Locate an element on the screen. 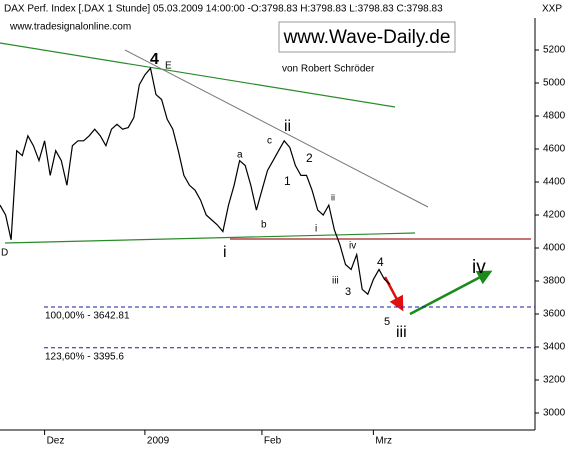  y-tick-label: 4000 is located at coordinates (554, 248).